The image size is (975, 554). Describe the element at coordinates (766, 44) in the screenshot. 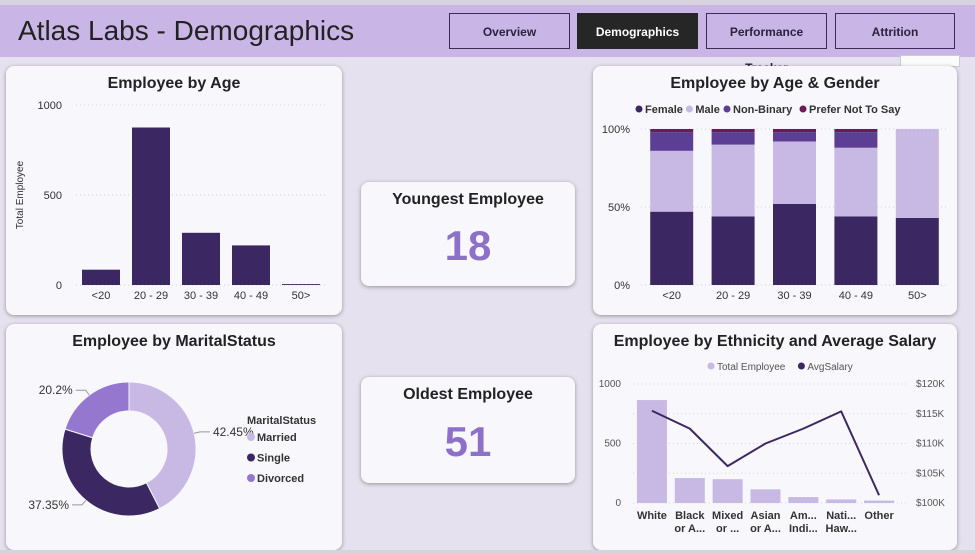

I see `nav-performance-tracker-button: Performance Tracker` at that location.